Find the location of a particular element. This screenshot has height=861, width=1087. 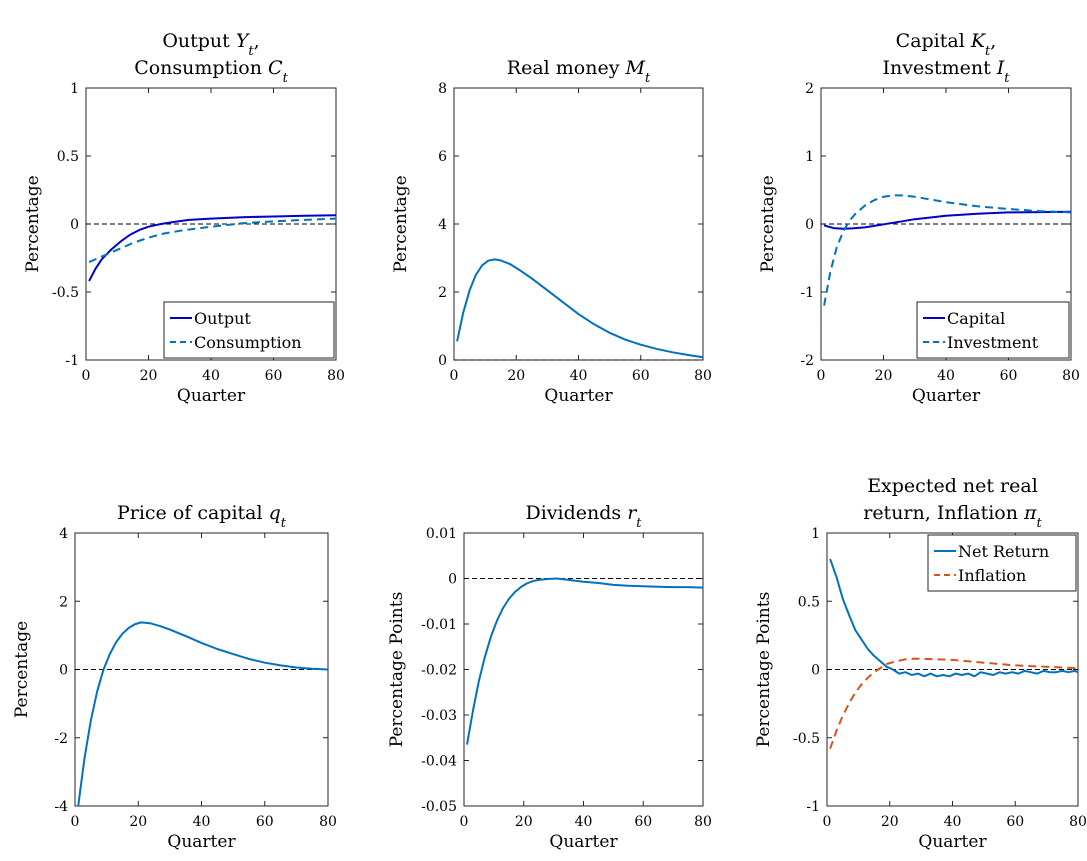

legend-entry: Investment is located at coordinates (993, 342).